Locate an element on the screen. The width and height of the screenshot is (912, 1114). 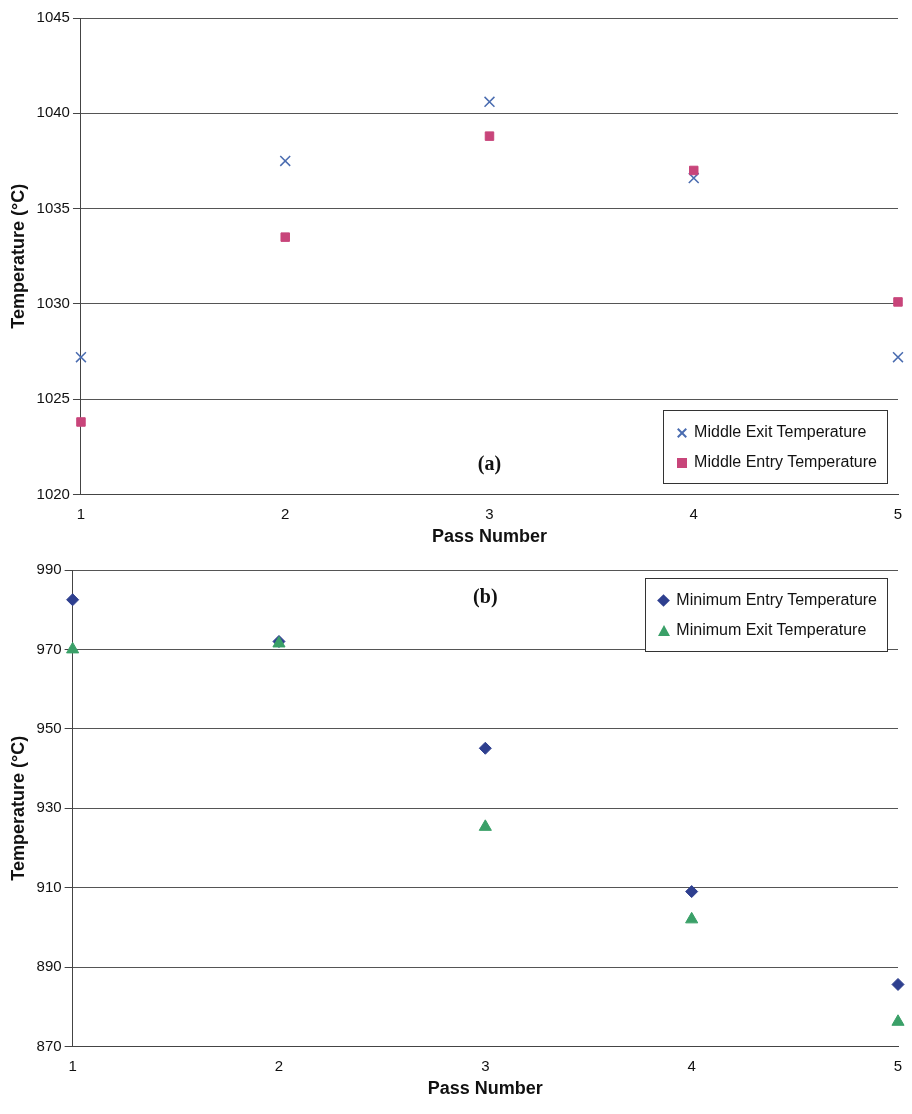
annotation: (b) is located at coordinates (485, 597).